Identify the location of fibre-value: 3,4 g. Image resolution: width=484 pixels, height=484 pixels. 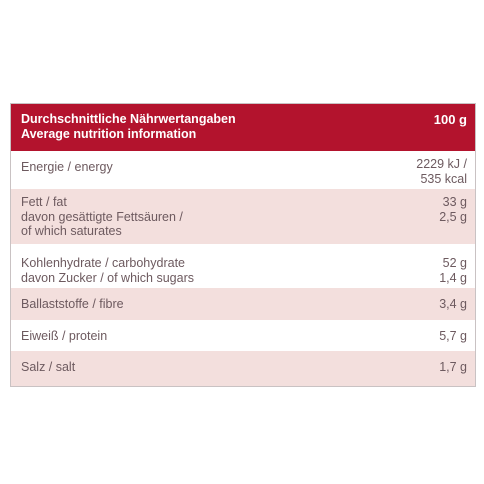
(453, 304).